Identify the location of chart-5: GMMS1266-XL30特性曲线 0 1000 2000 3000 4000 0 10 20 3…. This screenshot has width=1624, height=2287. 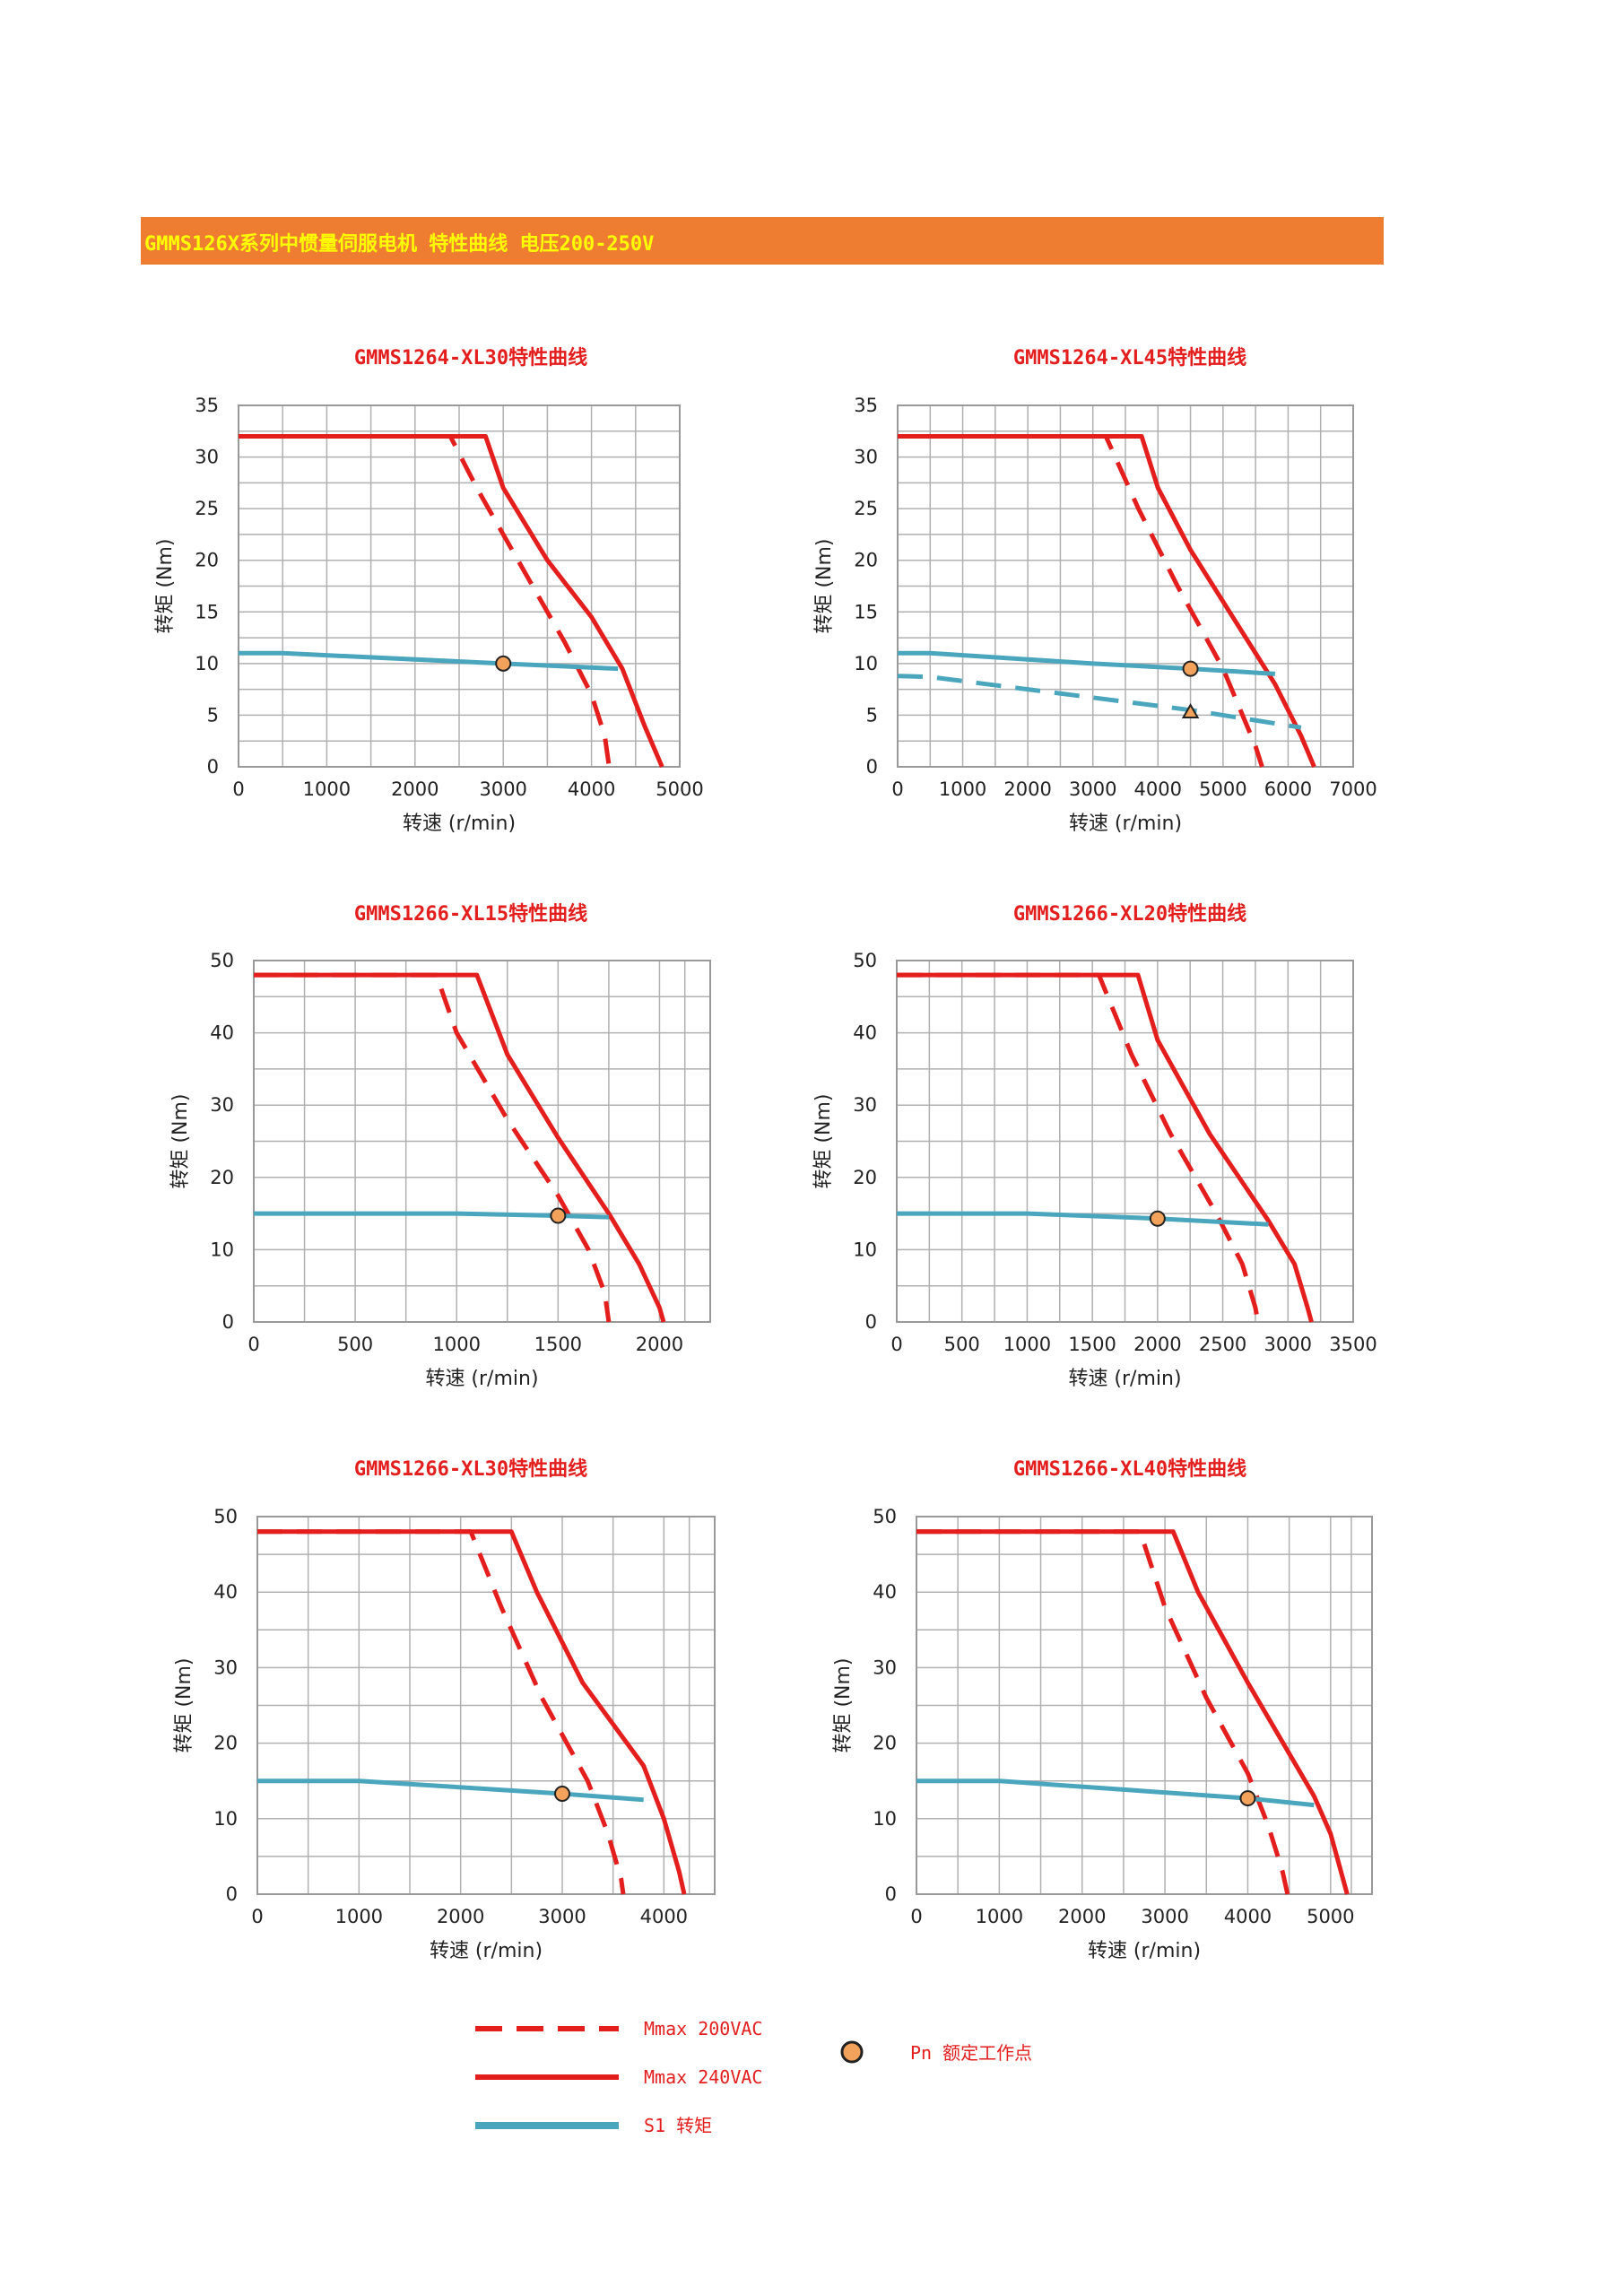
(444, 1709).